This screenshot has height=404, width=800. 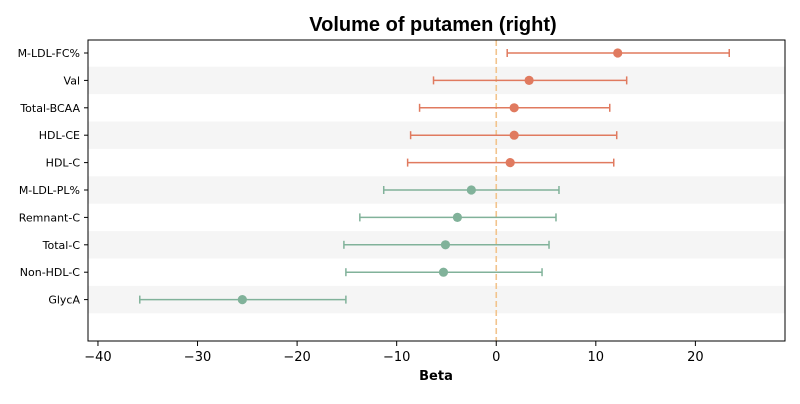 I want to click on y-tick-label: HDL-CE, so click(x=59, y=135).